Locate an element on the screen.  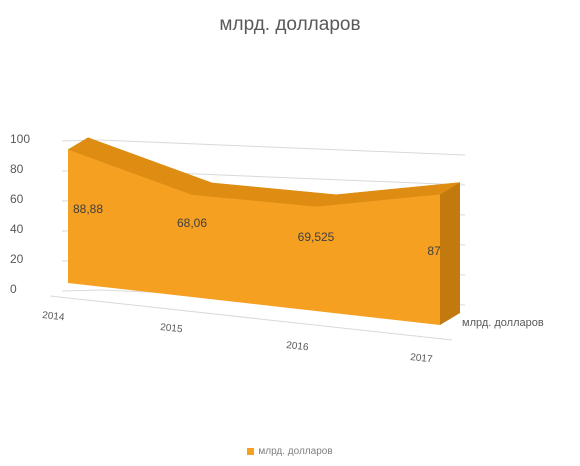
legend: млрд. долларов is located at coordinates (290, 451).